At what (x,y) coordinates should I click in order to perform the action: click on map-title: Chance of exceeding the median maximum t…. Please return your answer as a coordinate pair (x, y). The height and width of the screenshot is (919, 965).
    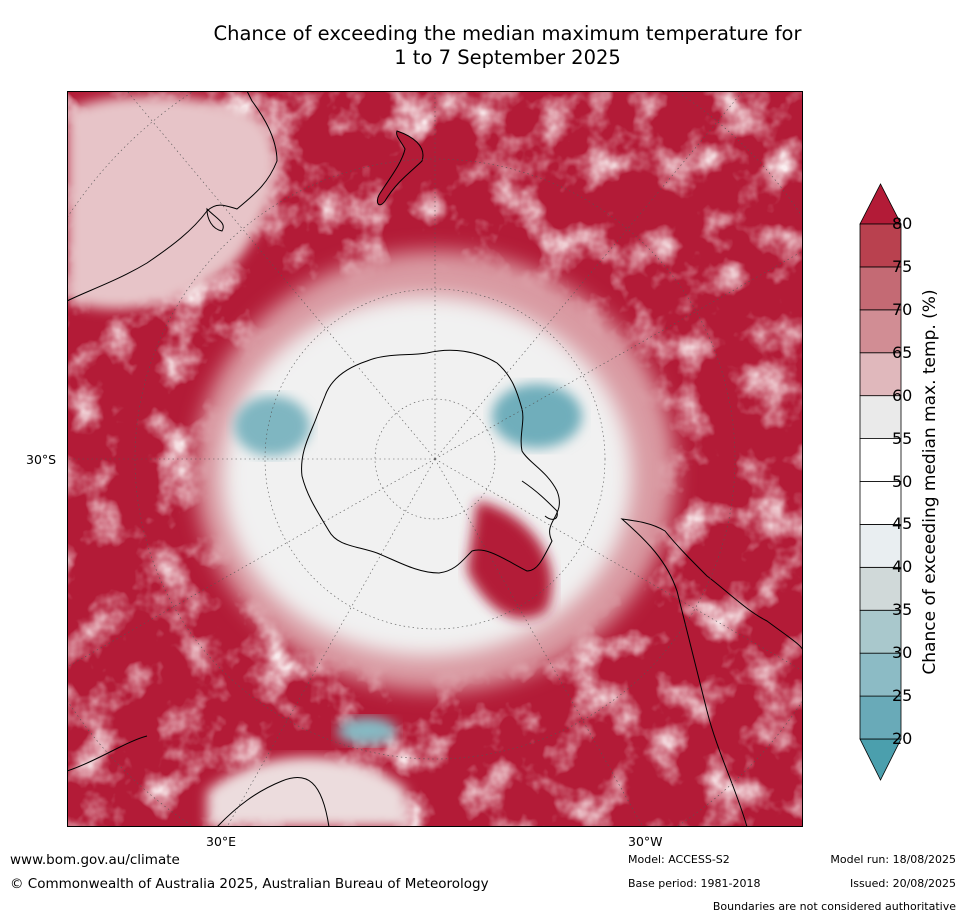
    Looking at the image, I should click on (507, 46).